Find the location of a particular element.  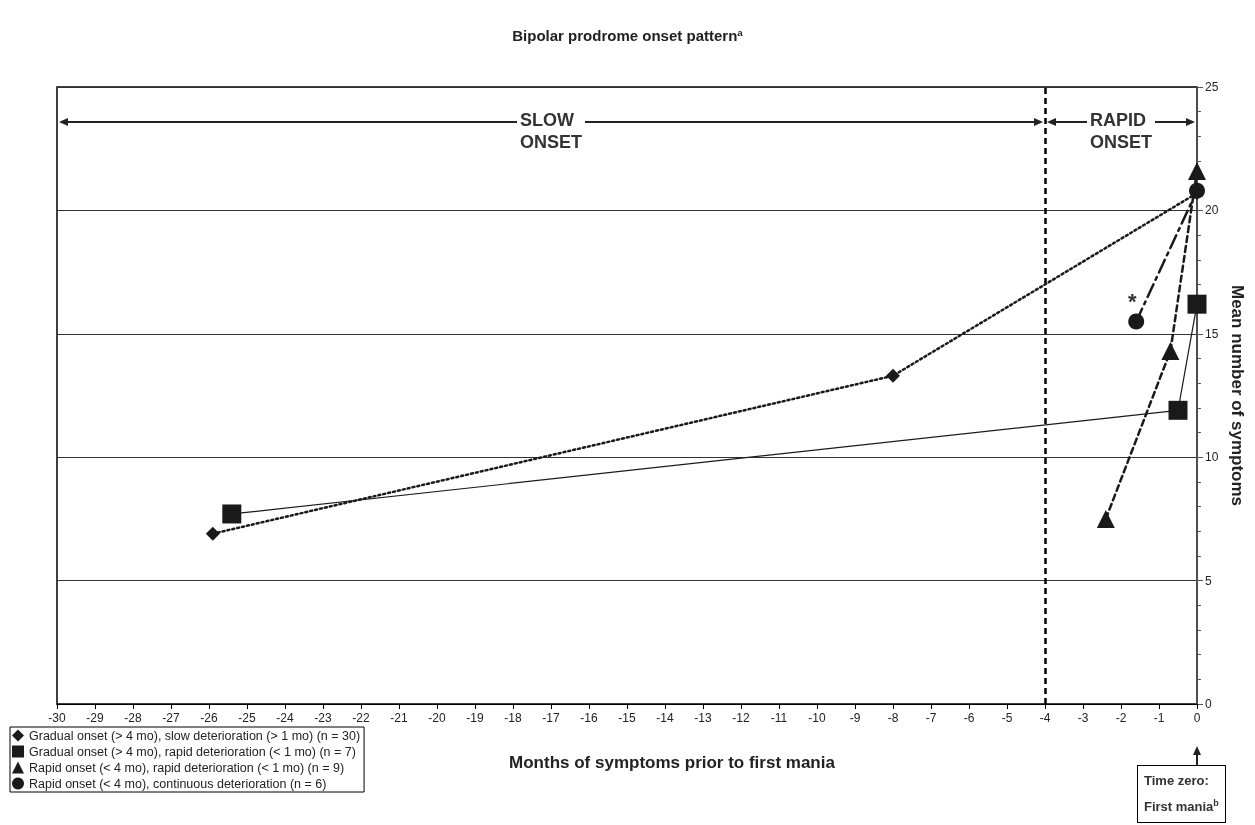

x-tick-label: -25 is located at coordinates (247, 718).